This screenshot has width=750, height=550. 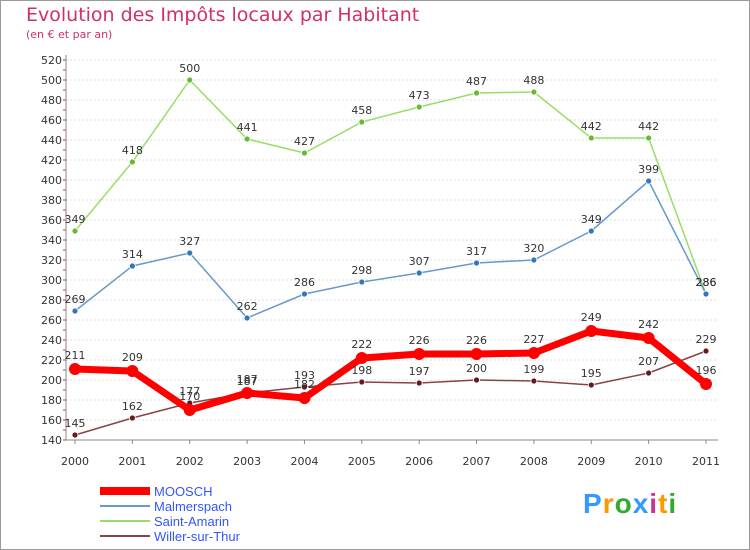 I want to click on point-malmerspach-2006, so click(x=419, y=273).